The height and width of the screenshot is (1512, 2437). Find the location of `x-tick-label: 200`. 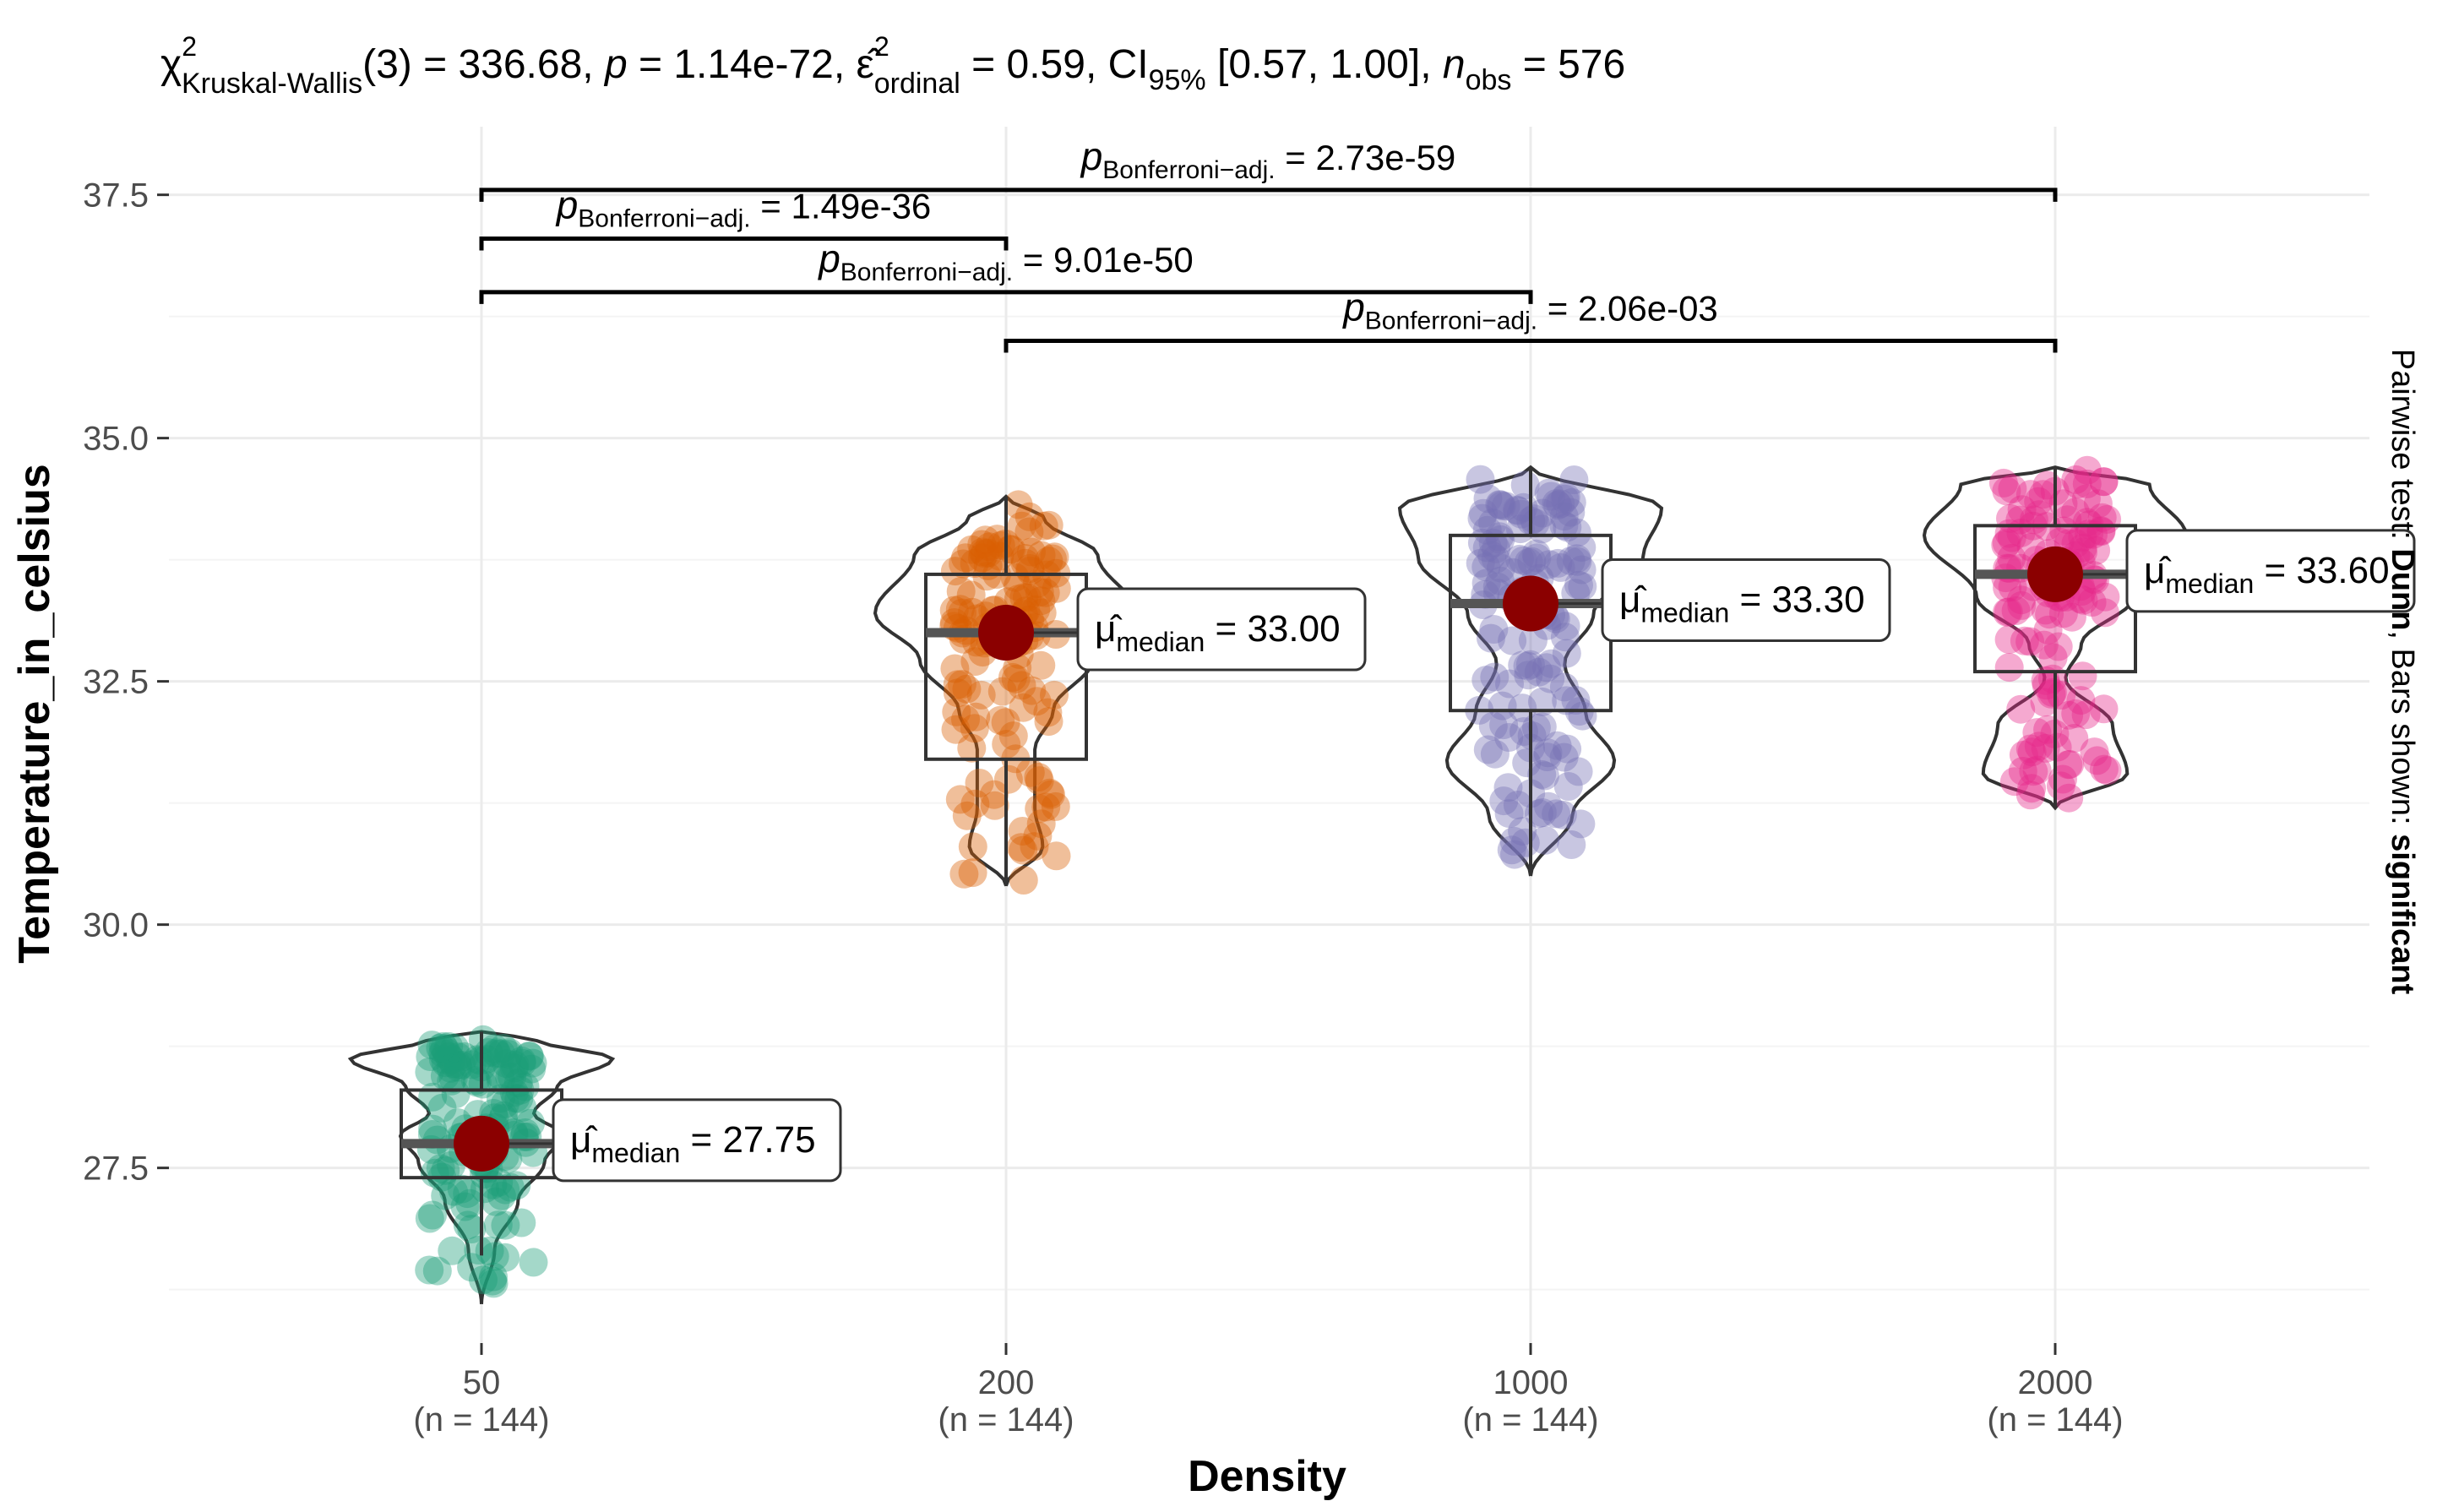

x-tick-label: 200 is located at coordinates (1007, 1383).